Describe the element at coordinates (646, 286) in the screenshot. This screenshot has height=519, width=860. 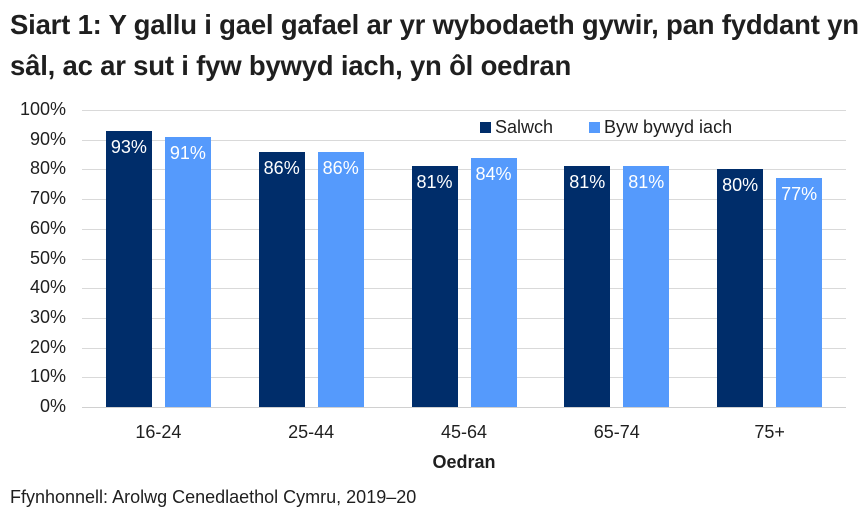
I see `bar-byw-bywyd-iach-65-74: 81%` at that location.